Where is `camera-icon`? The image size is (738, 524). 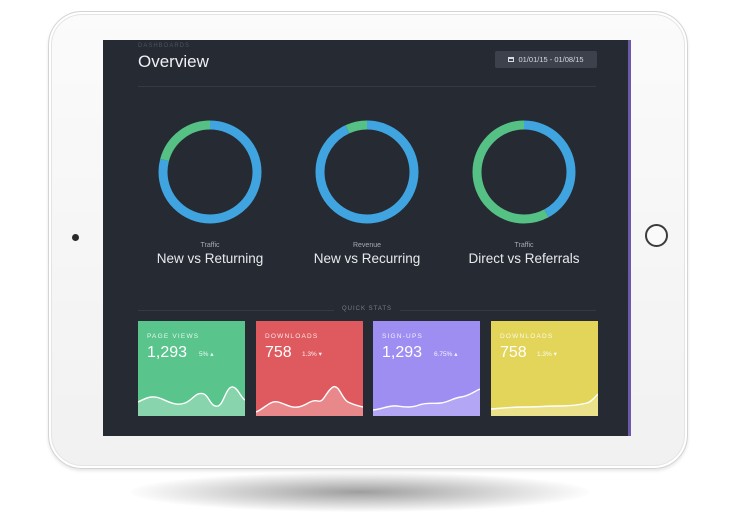 camera-icon is located at coordinates (75, 237).